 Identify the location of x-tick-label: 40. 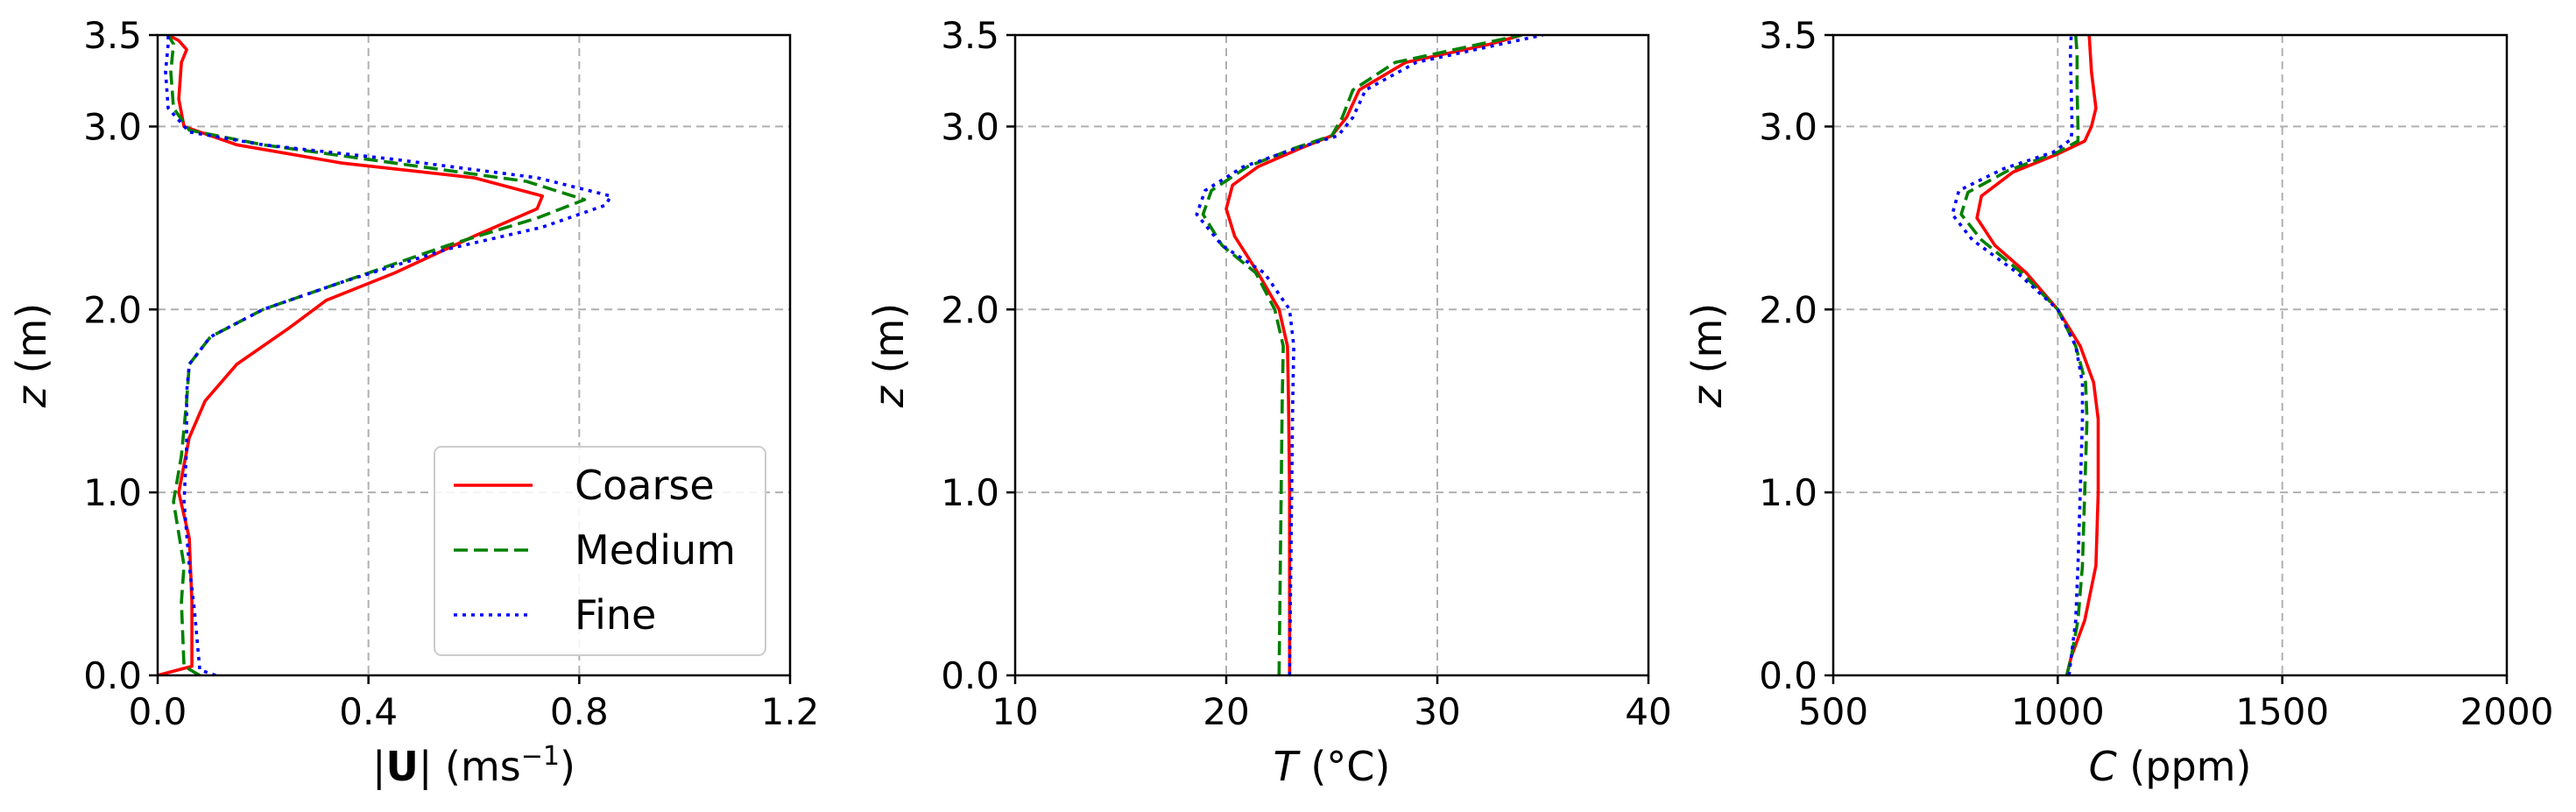
(1648, 711).